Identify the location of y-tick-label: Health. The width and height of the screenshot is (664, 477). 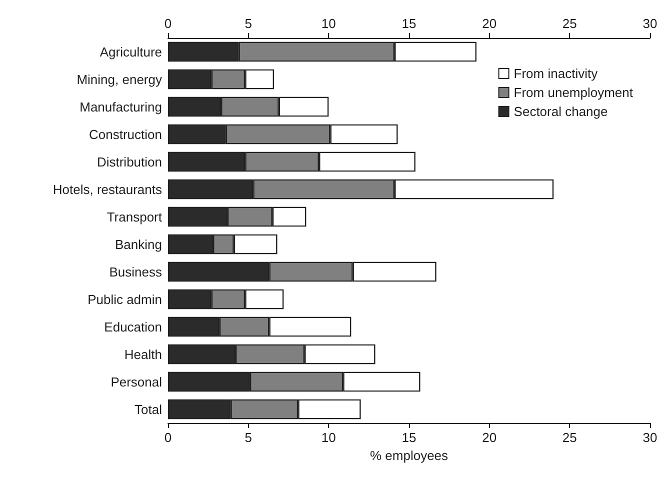
(143, 354).